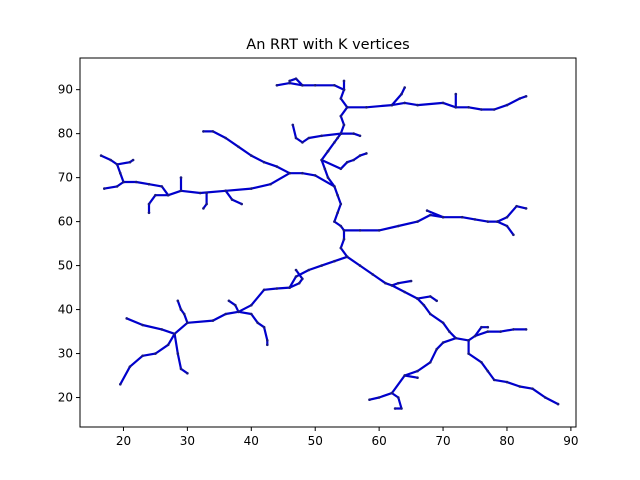  What do you see at coordinates (506, 441) in the screenshot?
I see `x-tick-label: 80` at bounding box center [506, 441].